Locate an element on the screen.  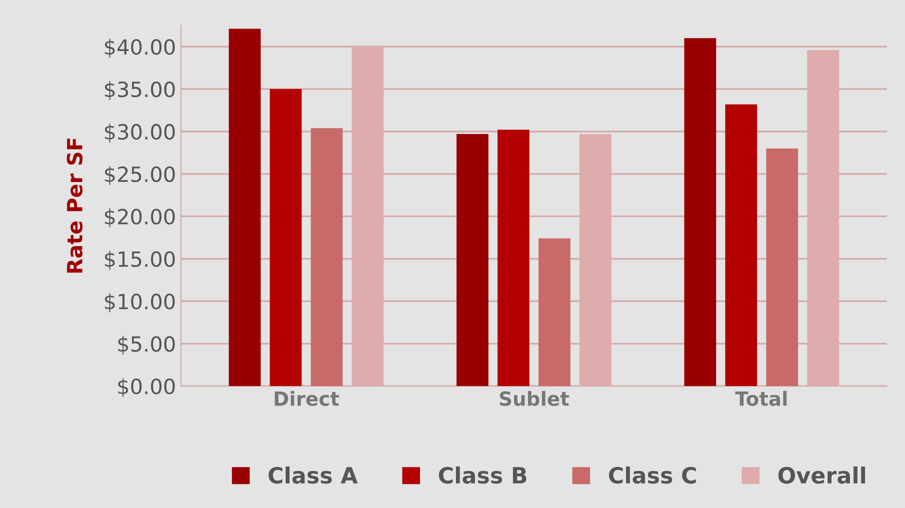
y-tick-label: $15.00 is located at coordinates (139, 260).